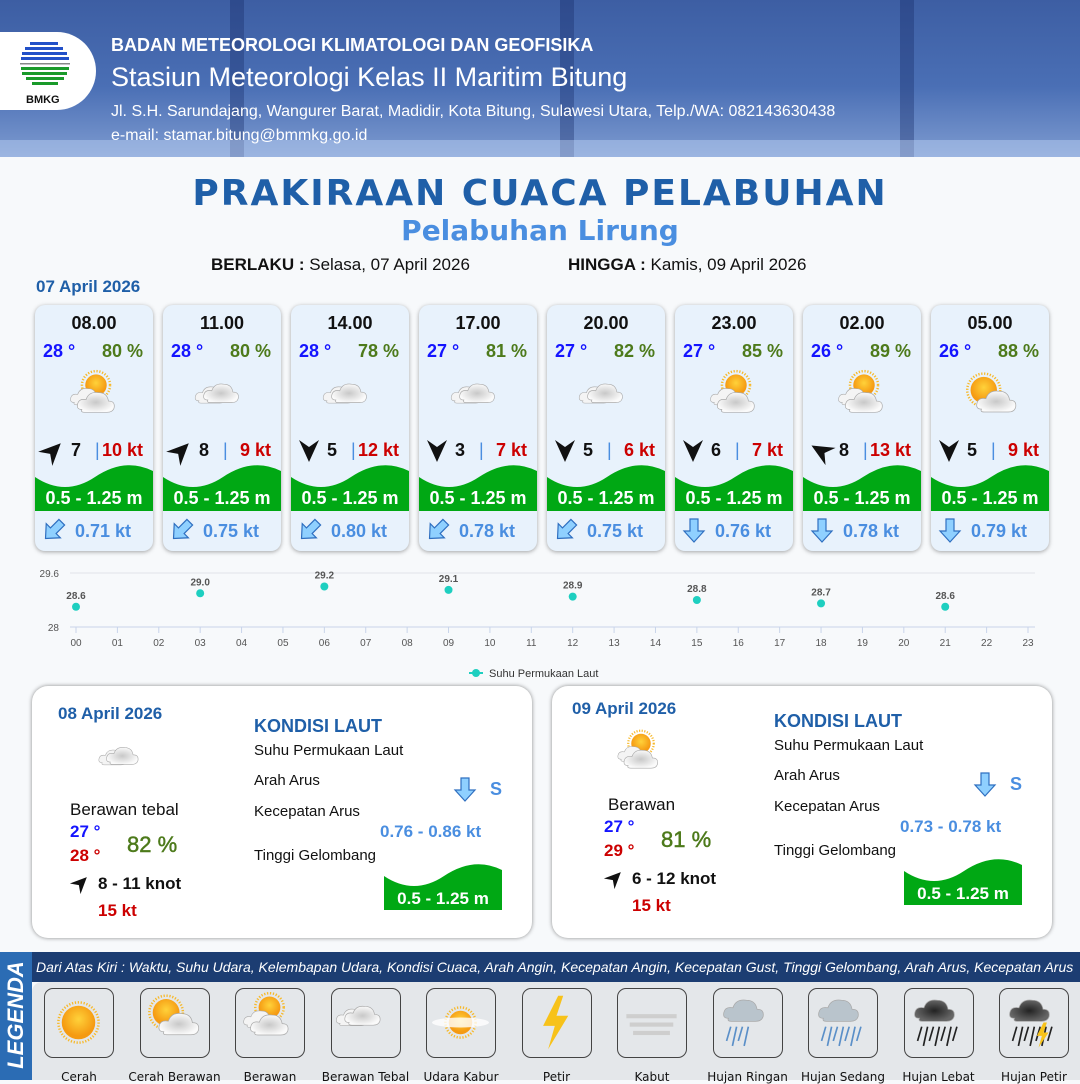 This screenshot has height=1084, width=1080. Describe the element at coordinates (987, 643) in the screenshot. I see `x-tick-label: 22` at that location.